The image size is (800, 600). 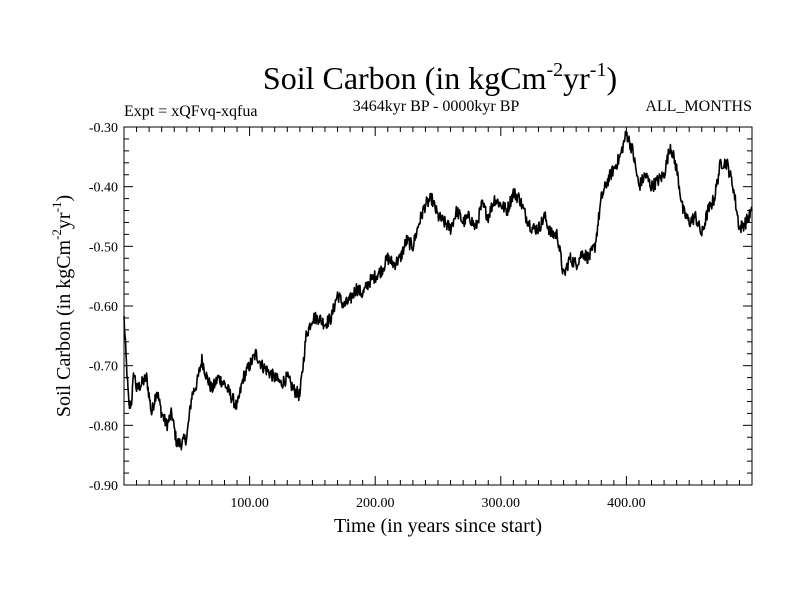 I want to click on y-tick-label: -0.60, so click(x=103, y=307).